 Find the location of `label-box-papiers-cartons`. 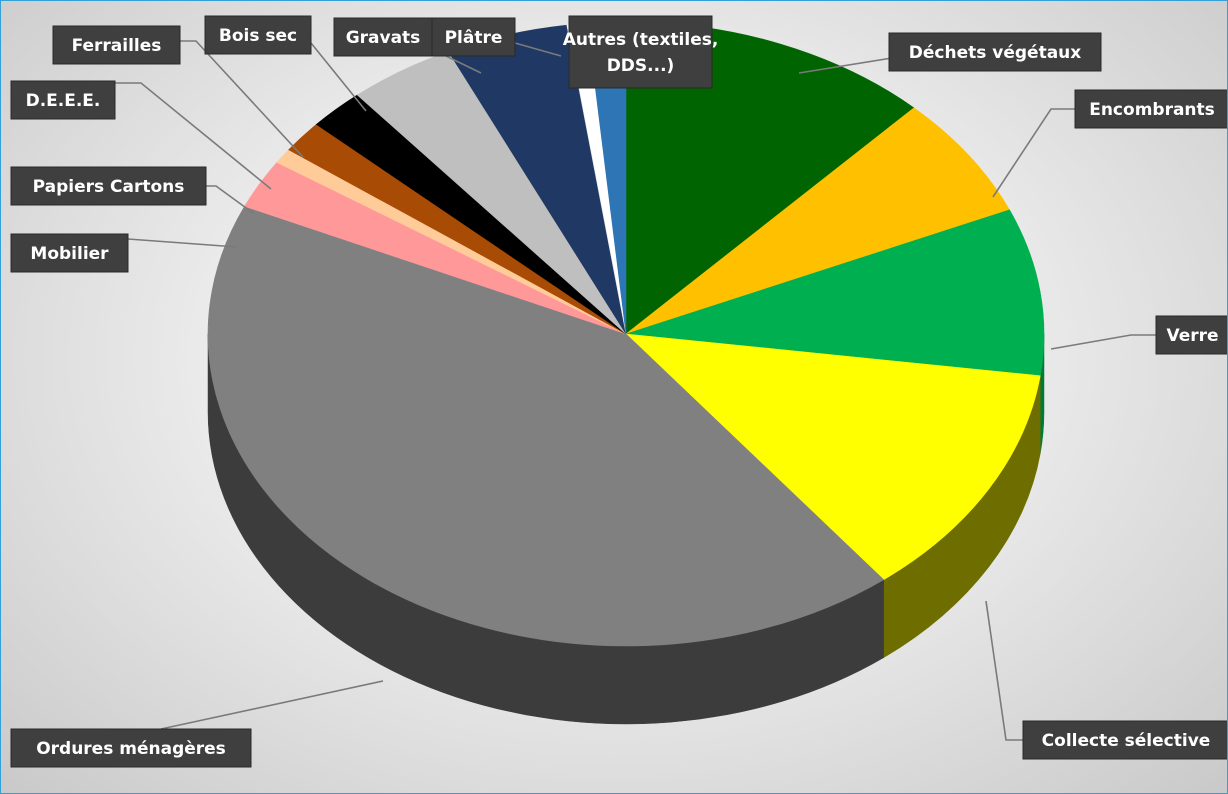

label-box-papiers-cartons is located at coordinates (108, 186).